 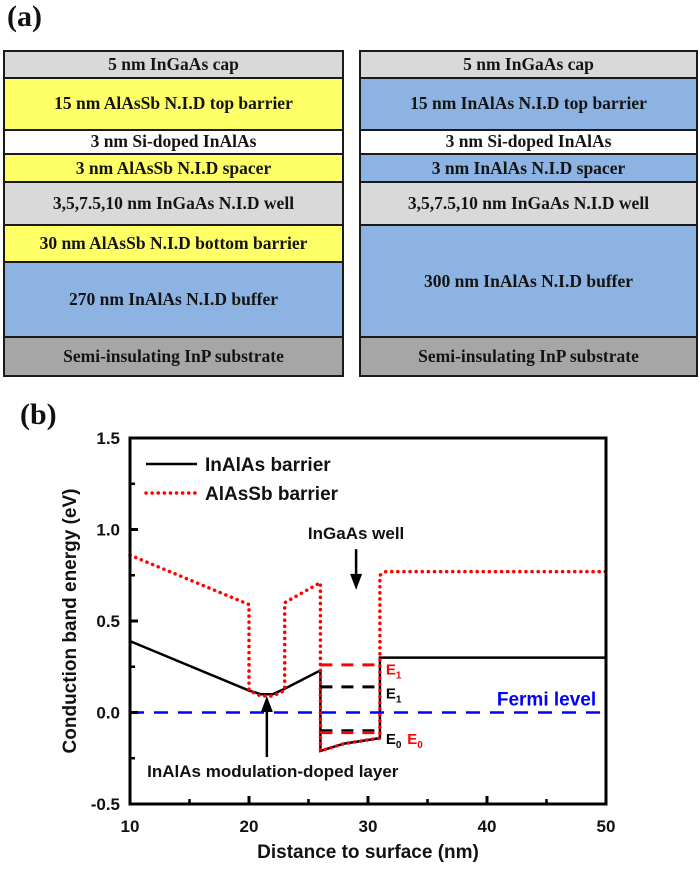 What do you see at coordinates (528, 104) in the screenshot?
I see `right-layer: 15 nm InAlAs N.I.D top barrier` at bounding box center [528, 104].